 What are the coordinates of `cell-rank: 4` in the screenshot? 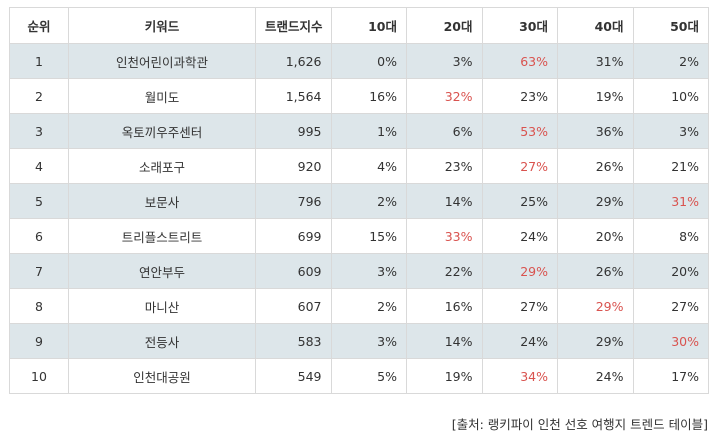 It's located at (39, 166).